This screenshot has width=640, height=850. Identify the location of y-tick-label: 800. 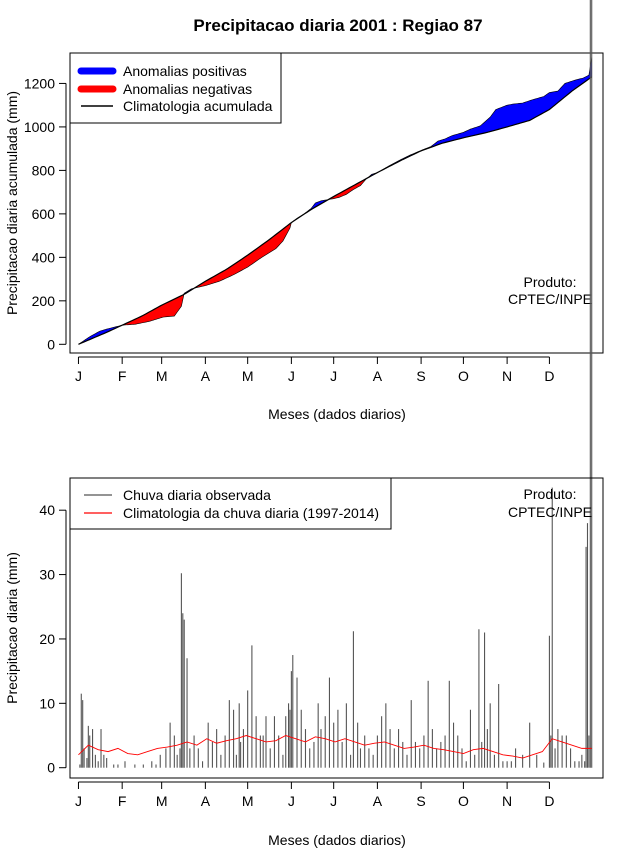
(44, 170).